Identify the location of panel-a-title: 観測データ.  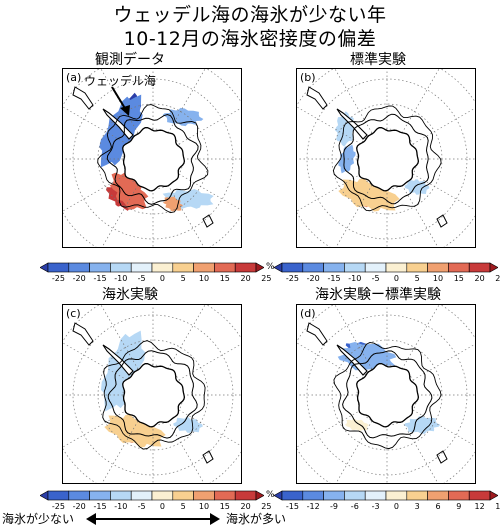
(130, 60).